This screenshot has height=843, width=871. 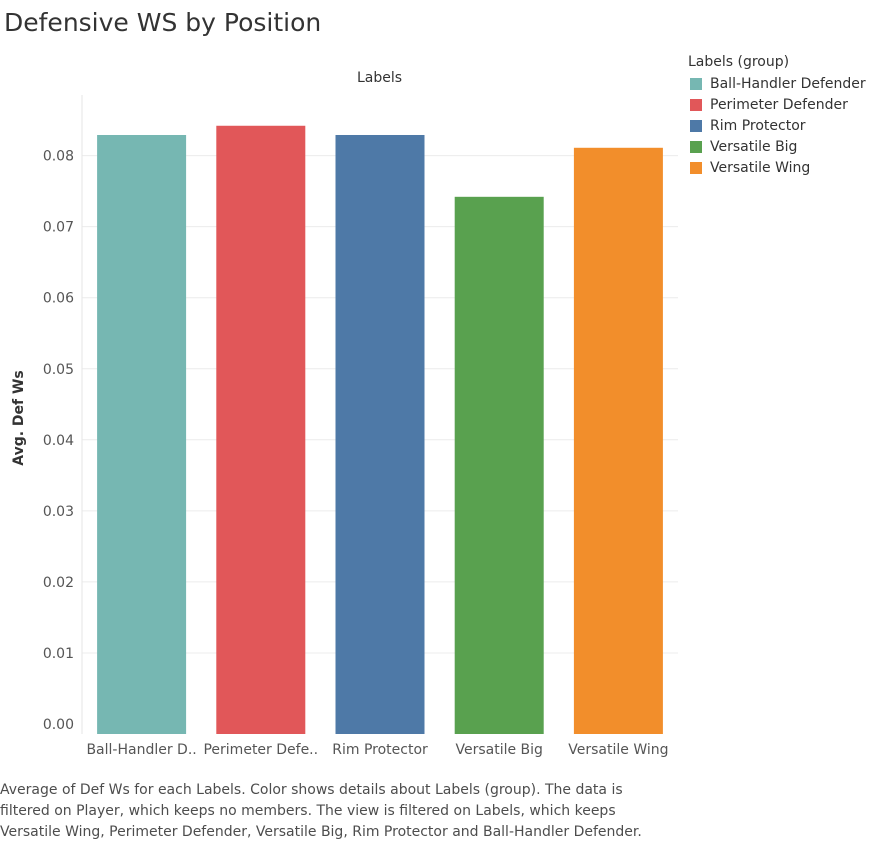 I want to click on x-tick-label: Versatile Wing, so click(x=618, y=750).